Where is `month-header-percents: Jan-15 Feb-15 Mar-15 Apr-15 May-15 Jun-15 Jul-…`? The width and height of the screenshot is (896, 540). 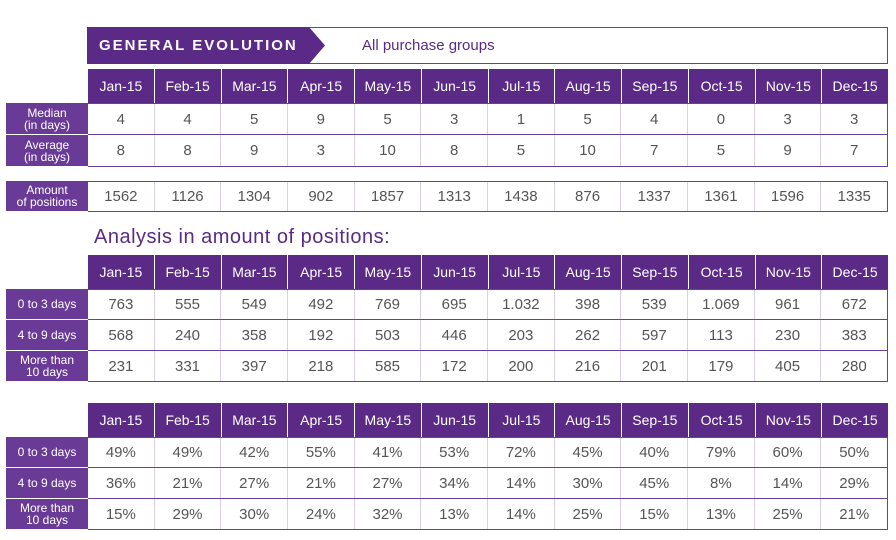
month-header-percents: Jan-15 Feb-15 Mar-15 Apr-15 May-15 Jun-15 Jul-… is located at coordinates (488, 420).